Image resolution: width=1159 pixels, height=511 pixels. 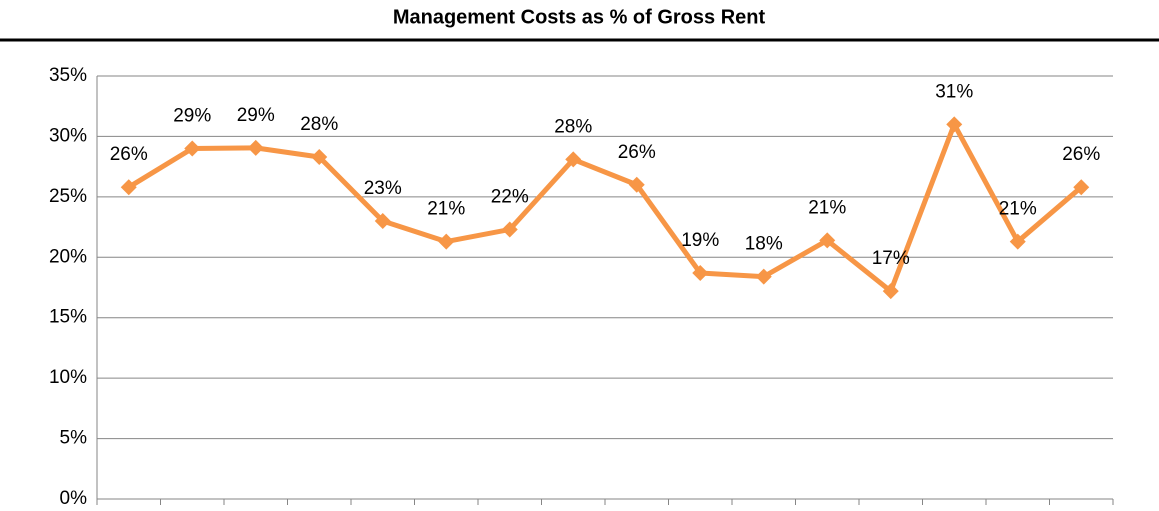 What do you see at coordinates (68, 75) in the screenshot?
I see `y-tick-label: 35%` at bounding box center [68, 75].